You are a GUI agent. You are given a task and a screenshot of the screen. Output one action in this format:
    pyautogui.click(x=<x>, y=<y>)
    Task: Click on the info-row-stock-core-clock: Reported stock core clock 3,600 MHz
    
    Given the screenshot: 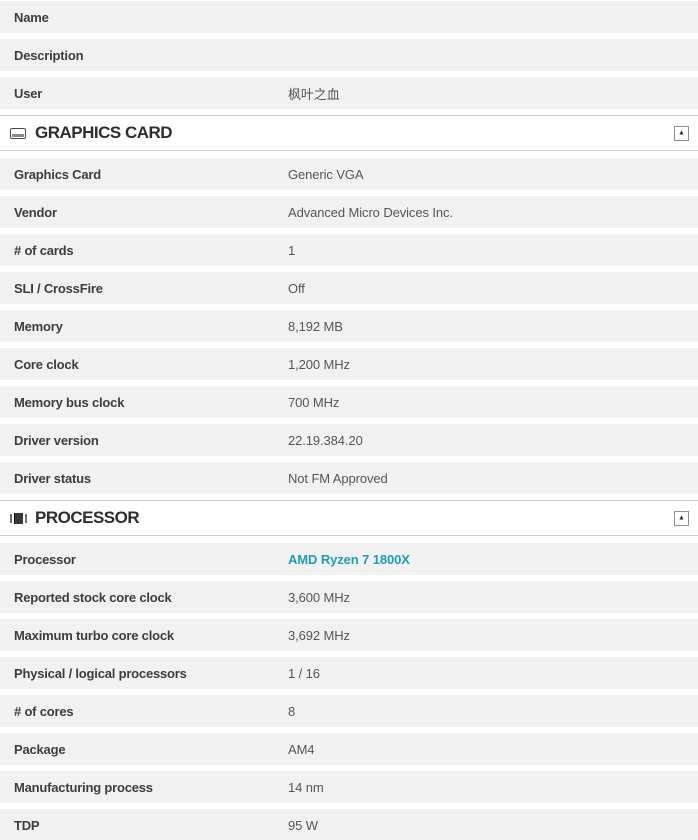 What is the action you would take?
    pyautogui.click(x=349, y=597)
    